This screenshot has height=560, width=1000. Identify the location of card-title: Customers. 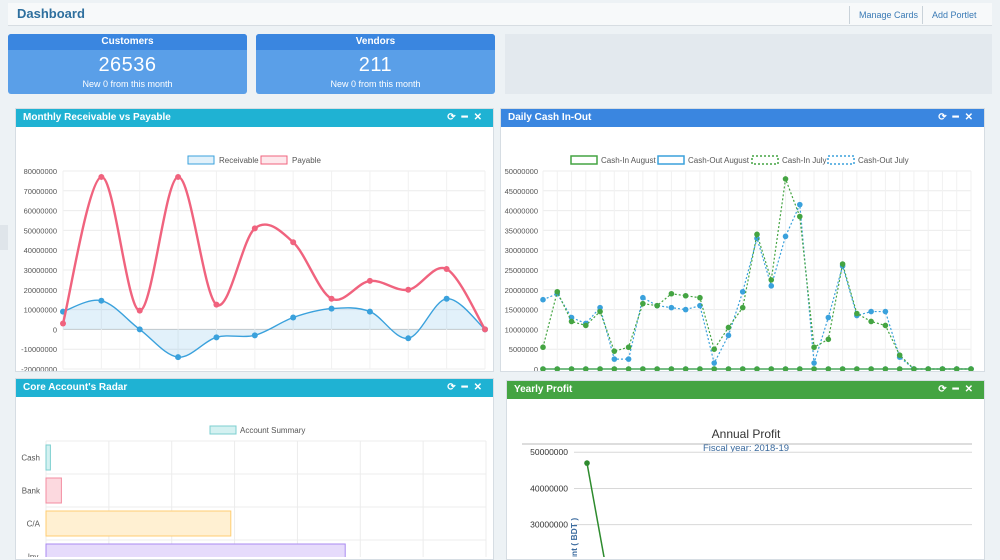
(127, 42).